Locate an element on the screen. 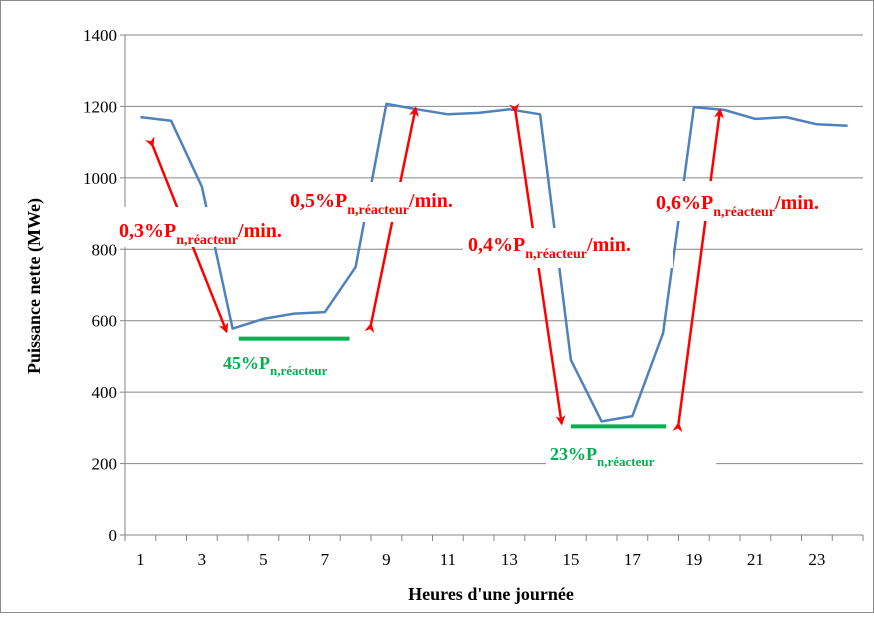 Image resolution: width=874 pixels, height=617 pixels. svg-text: 0,3%Pn,réacteur/min. is located at coordinates (200, 234).